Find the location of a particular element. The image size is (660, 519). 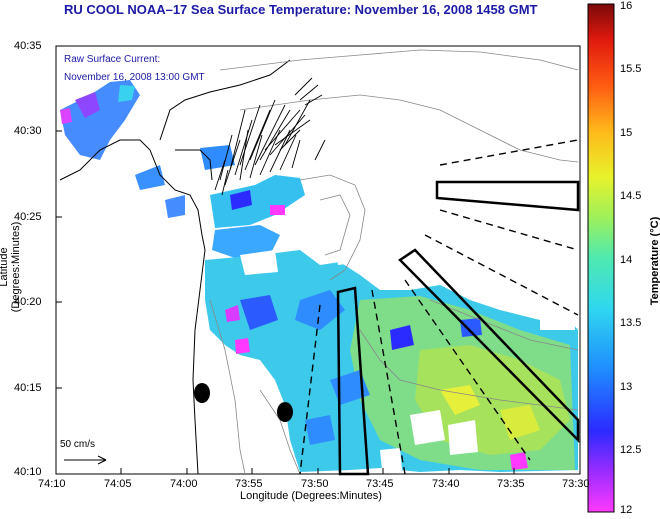

y-tick: 40:20 is located at coordinates (28, 302).